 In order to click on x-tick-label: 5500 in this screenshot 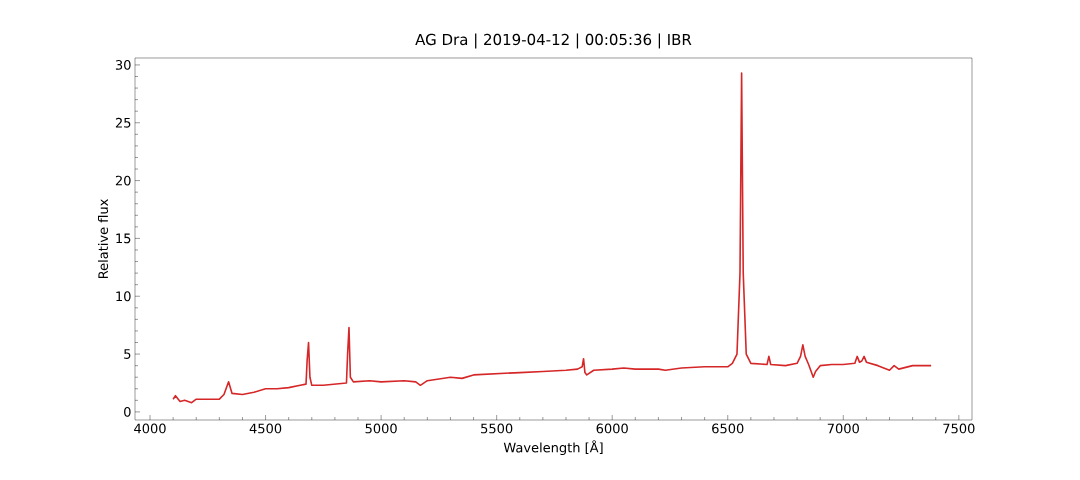, I will do `click(497, 428)`.